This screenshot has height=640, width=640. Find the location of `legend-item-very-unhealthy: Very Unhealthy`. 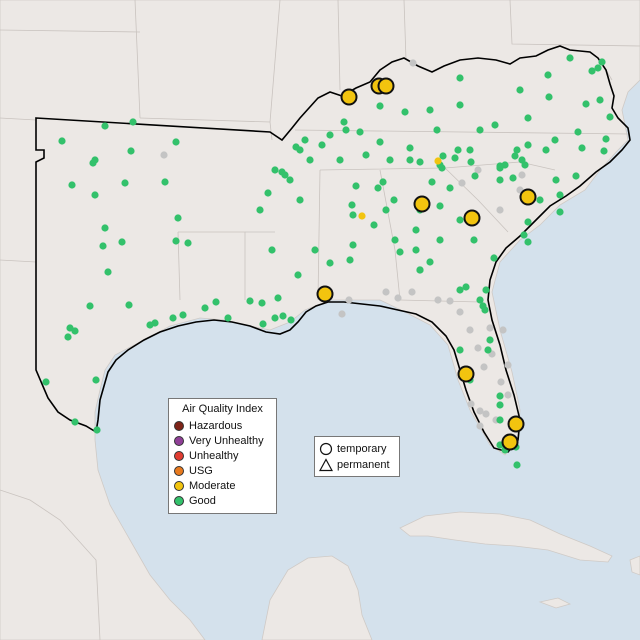

legend-item-very-unhealthy: Very Unhealthy is located at coordinates (219, 441).